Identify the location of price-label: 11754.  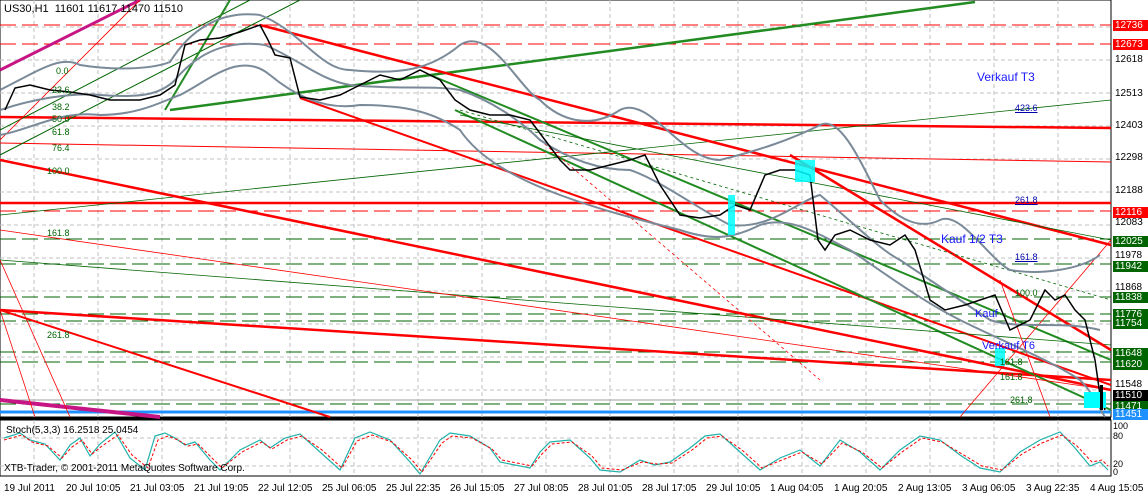
(1130, 323).